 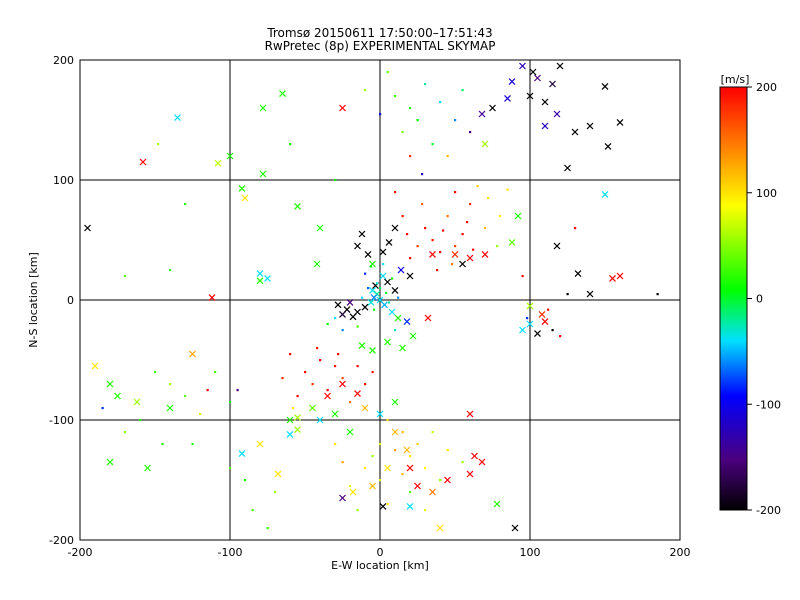 What do you see at coordinates (750, 295) in the screenshot?
I see `colorbar: [m/s] 200 100 0 -100 -200` at bounding box center [750, 295].